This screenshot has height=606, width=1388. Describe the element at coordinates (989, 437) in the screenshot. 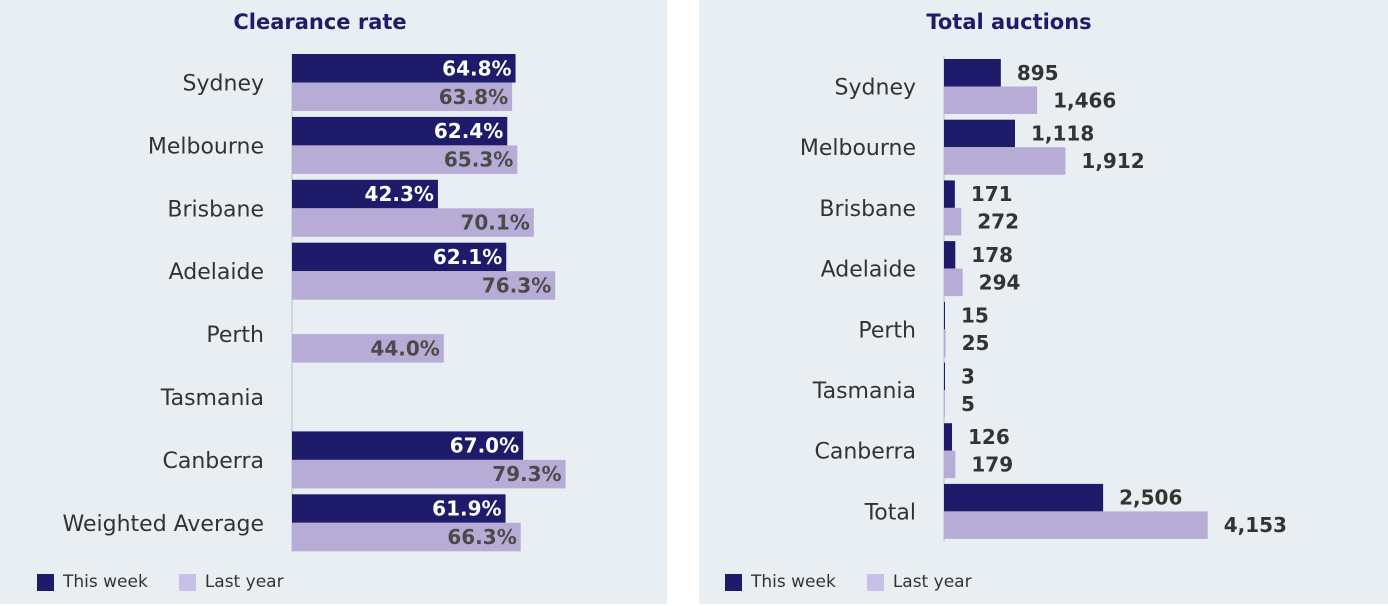

I see `value-label-this-week-canberra: 126` at that location.